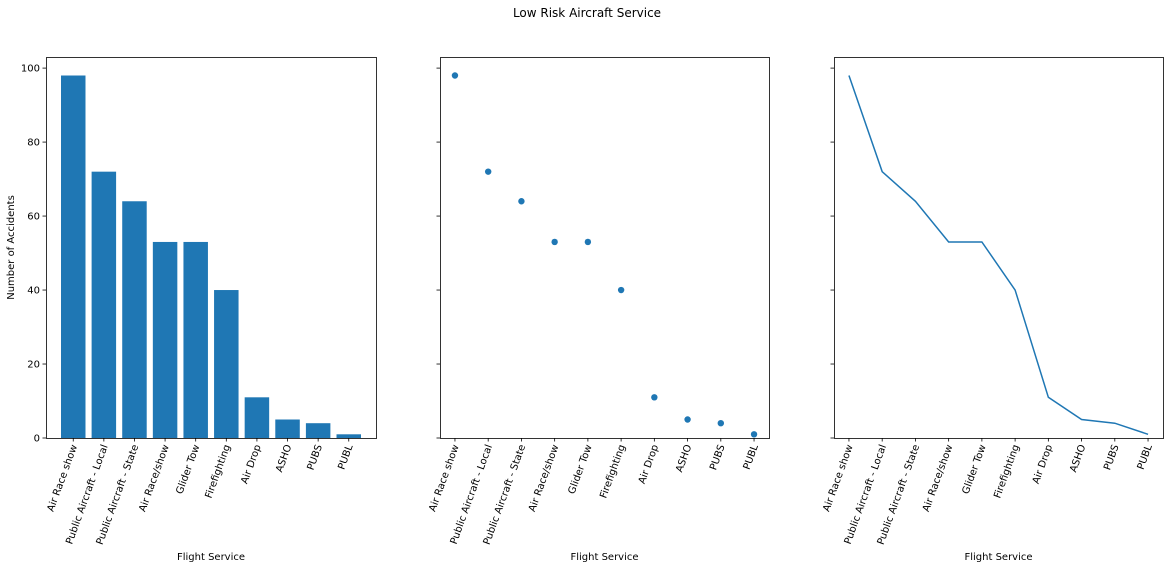 The width and height of the screenshot is (1170, 569). Describe the element at coordinates (33, 217) in the screenshot. I see `y-tick-label-3: 60` at that location.